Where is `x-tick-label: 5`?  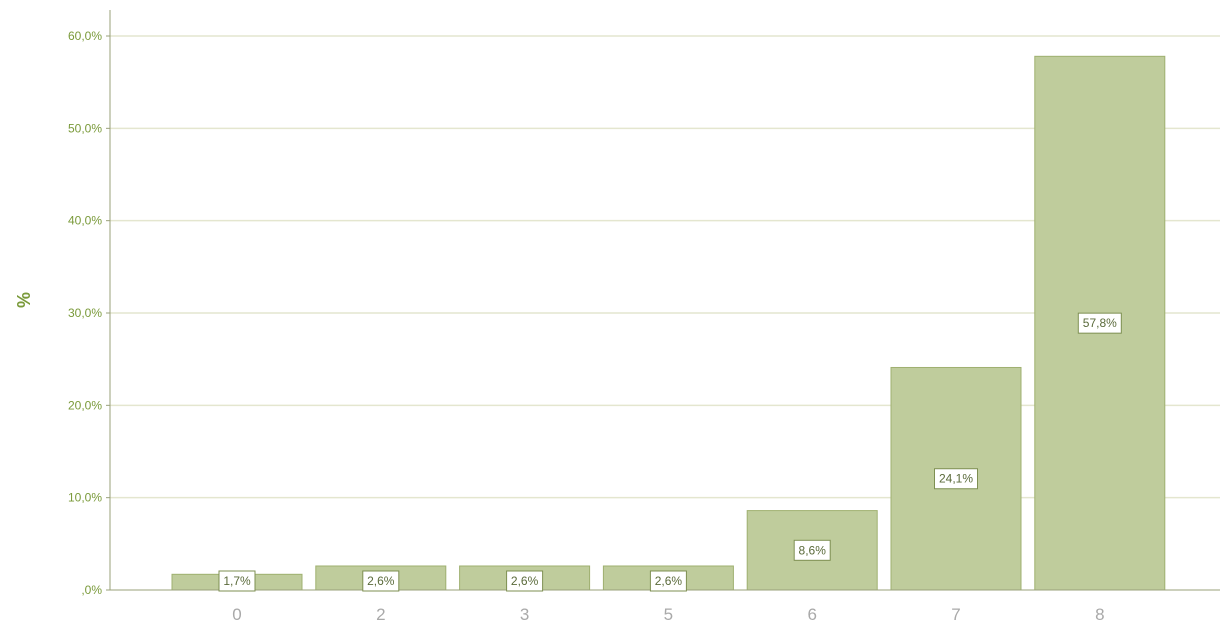 x-tick-label: 5 is located at coordinates (668, 614).